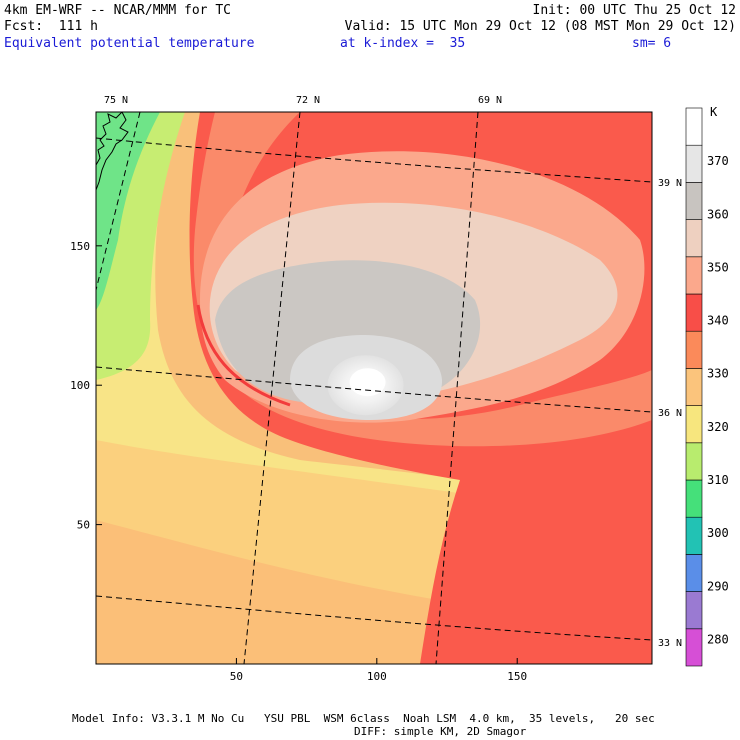 Image resolution: width=740 pixels, height=740 pixels. I want to click on lon-label-0: 75 N, so click(116, 100).